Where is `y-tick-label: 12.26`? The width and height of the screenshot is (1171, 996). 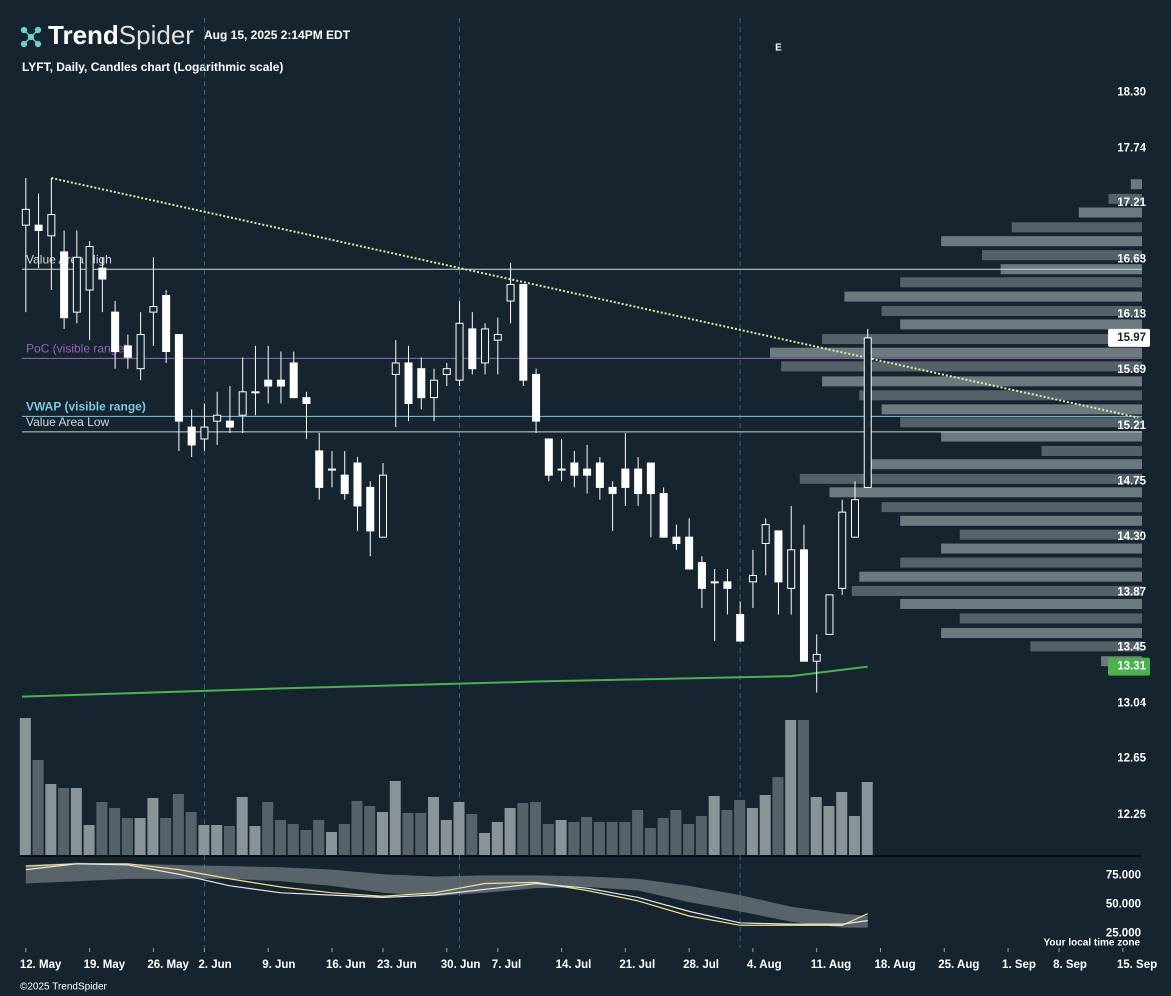 y-tick-label: 12.26 is located at coordinates (1131, 815).